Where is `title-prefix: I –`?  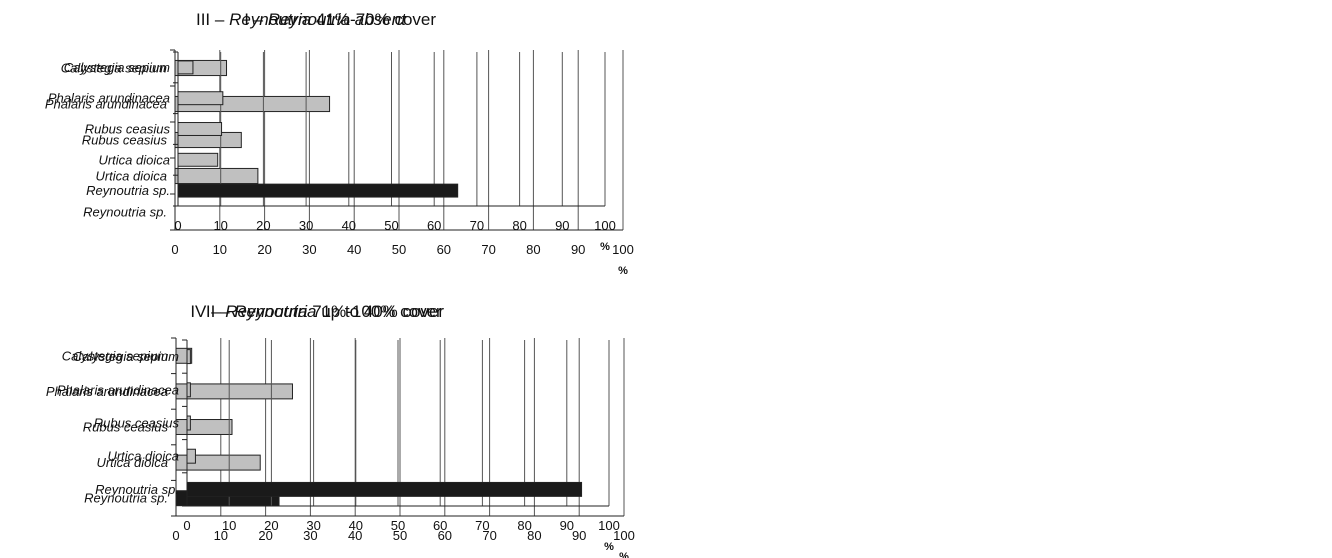
title-prefix: I – is located at coordinates (256, 19).